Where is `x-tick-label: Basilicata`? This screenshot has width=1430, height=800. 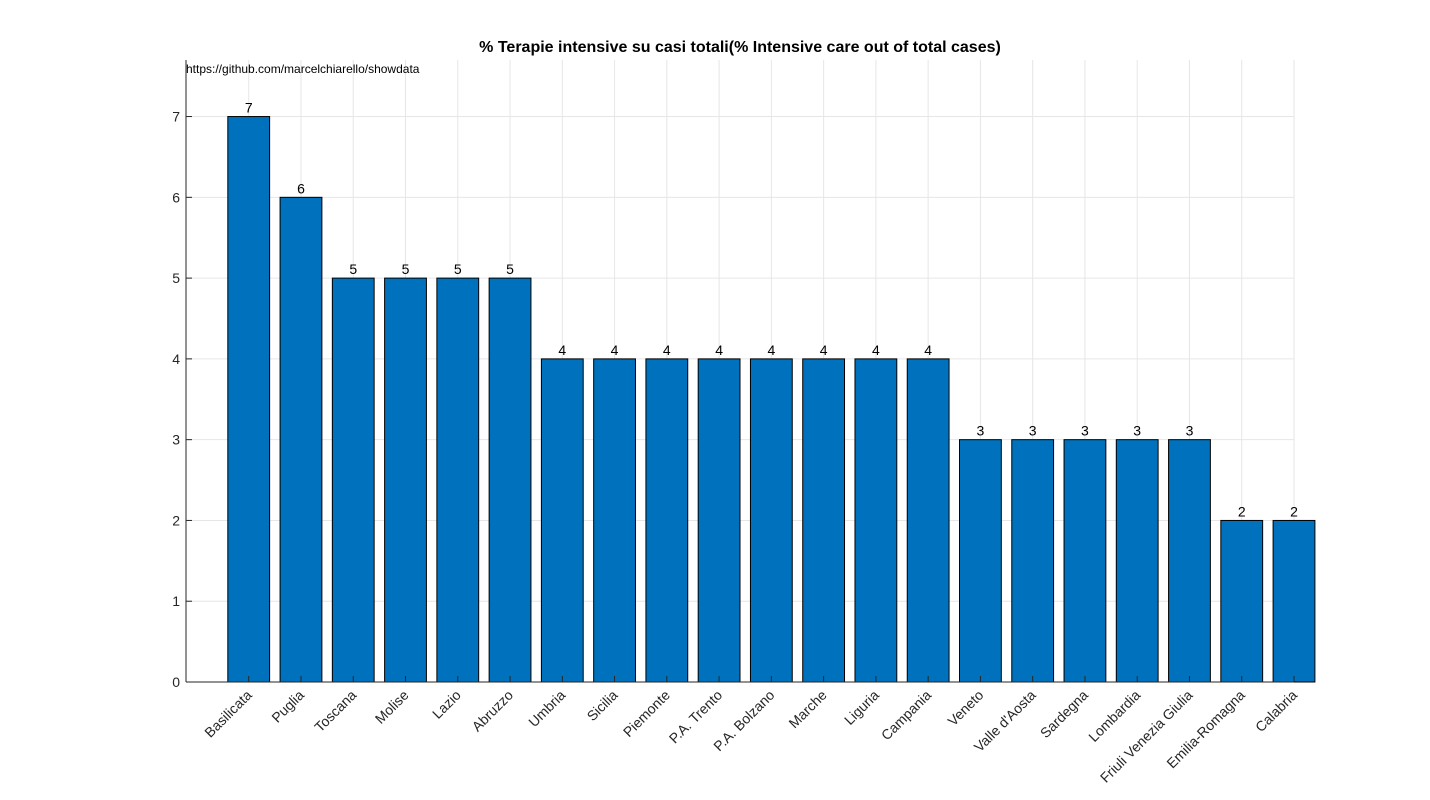 x-tick-label: Basilicata is located at coordinates (228, 714).